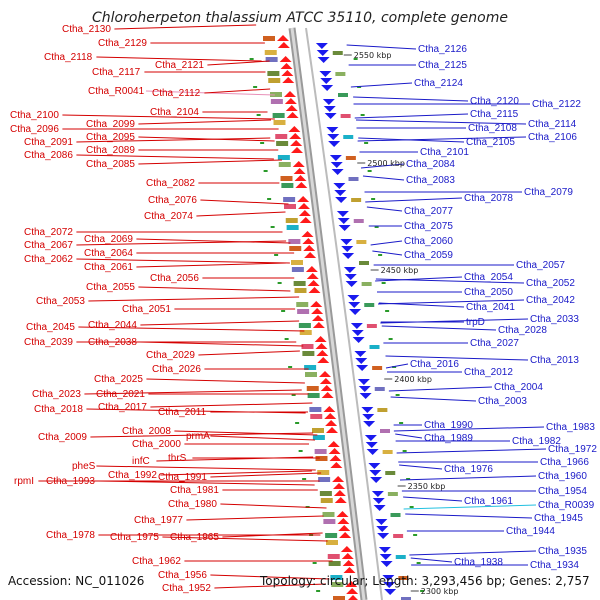 The width and height of the screenshot is (600, 600). Describe the element at coordinates (179, 65) in the screenshot. I see `left-gene-label: Ctha_2121` at that location.